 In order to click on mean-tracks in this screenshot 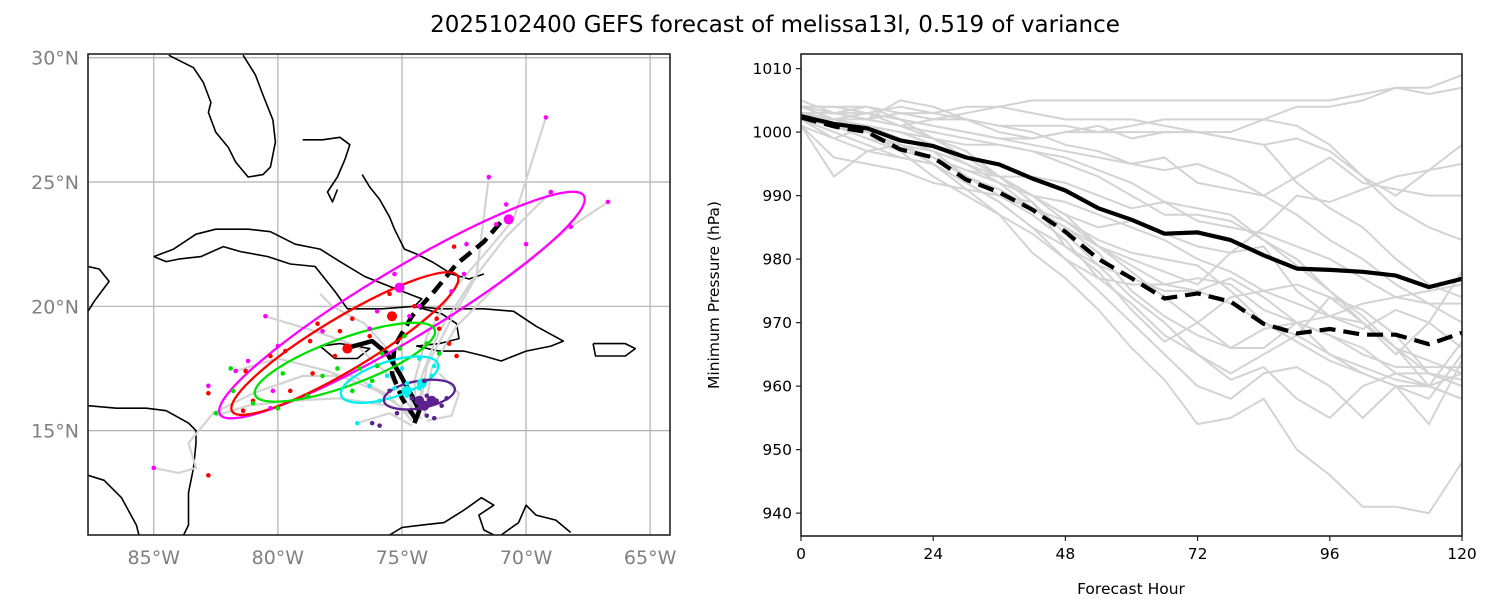, I will do `click(423, 322)`.